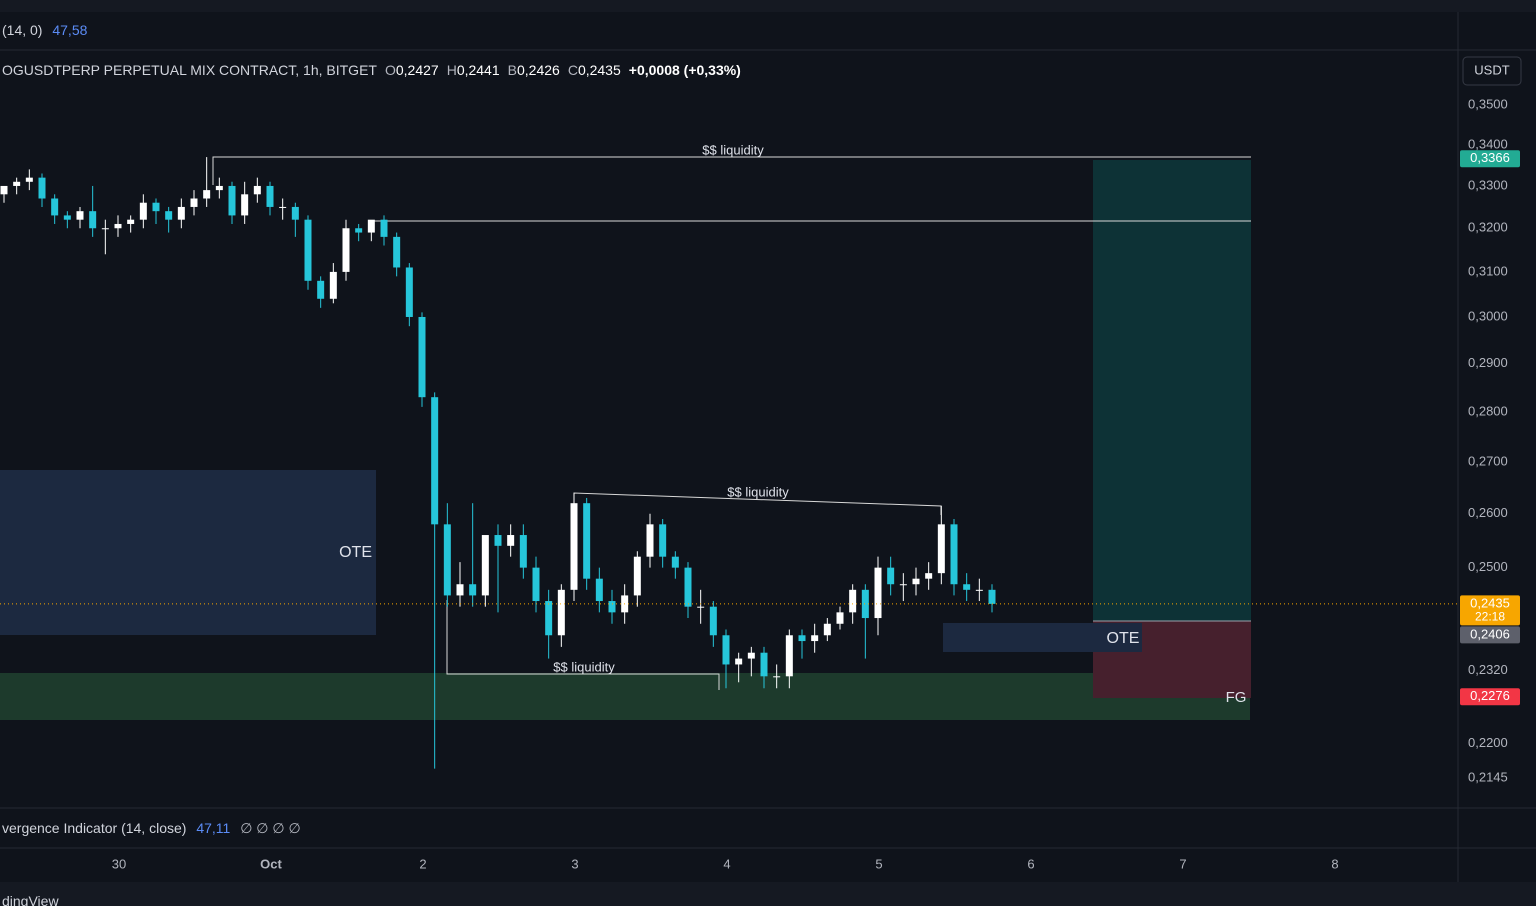  What do you see at coordinates (1488, 362) in the screenshot?
I see `y-tick-label: 0,2900` at bounding box center [1488, 362].